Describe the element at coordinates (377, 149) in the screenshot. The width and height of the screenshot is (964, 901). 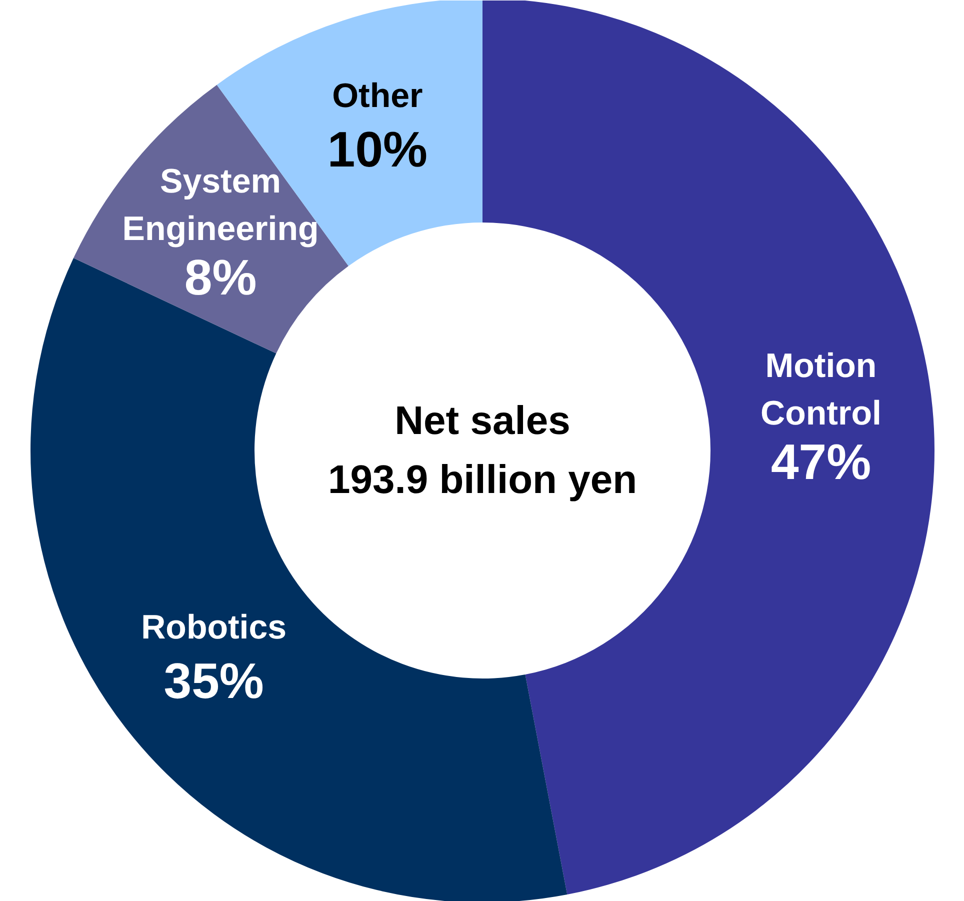
I see `data-label: 10%` at that location.